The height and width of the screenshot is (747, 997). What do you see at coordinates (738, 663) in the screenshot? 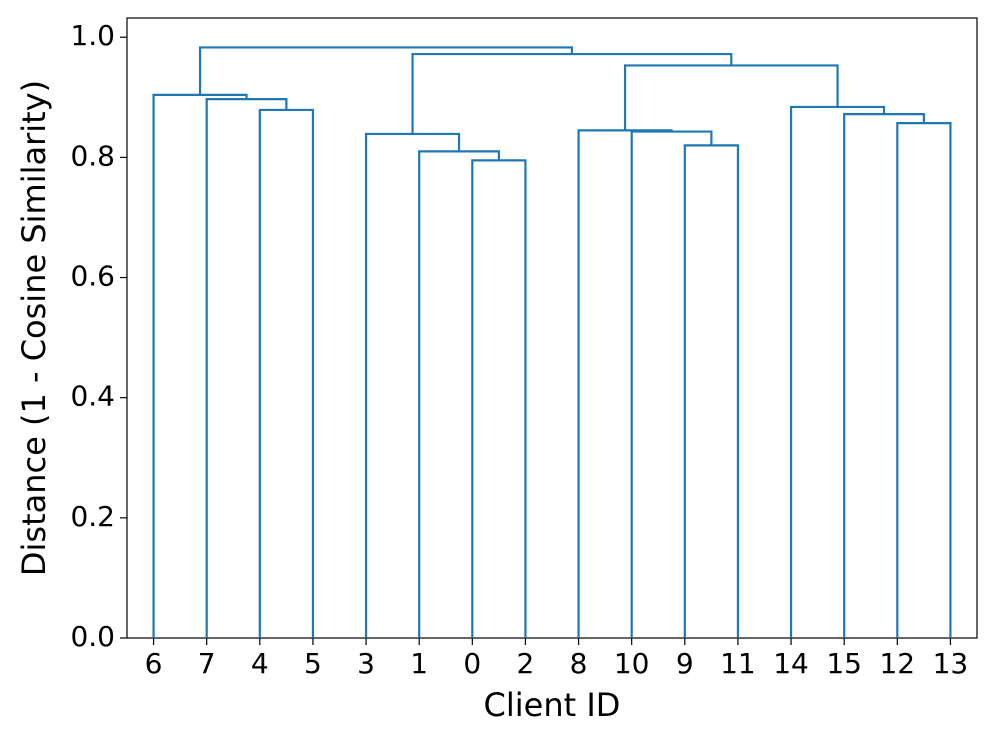
I see `x-tick-label: 11` at bounding box center [738, 663].